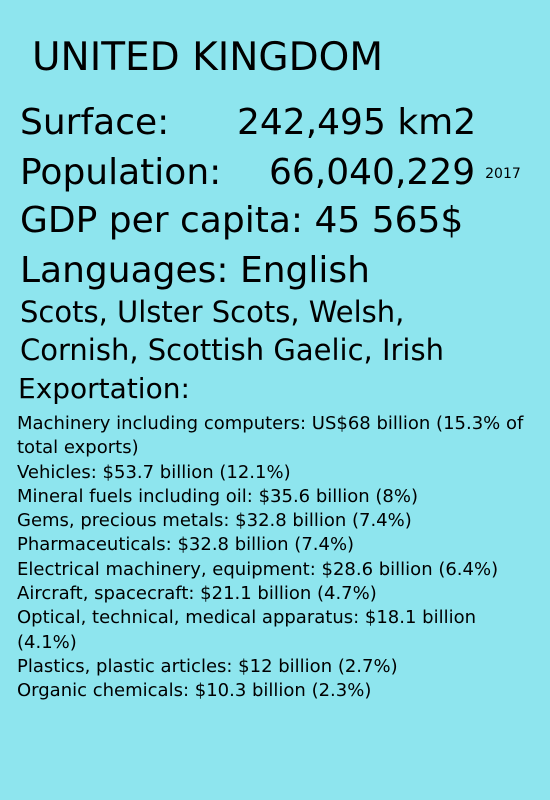  What do you see at coordinates (121, 172) in the screenshot?
I see `population-label: Population:` at bounding box center [121, 172].